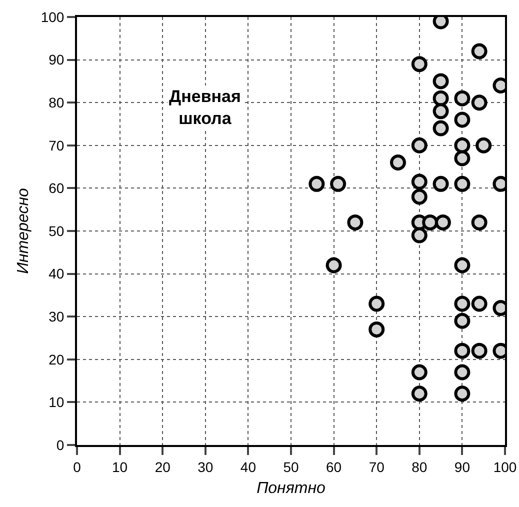 The image size is (519, 507). What do you see at coordinates (505, 466) in the screenshot?
I see `x-tick-label: 100` at bounding box center [505, 466].